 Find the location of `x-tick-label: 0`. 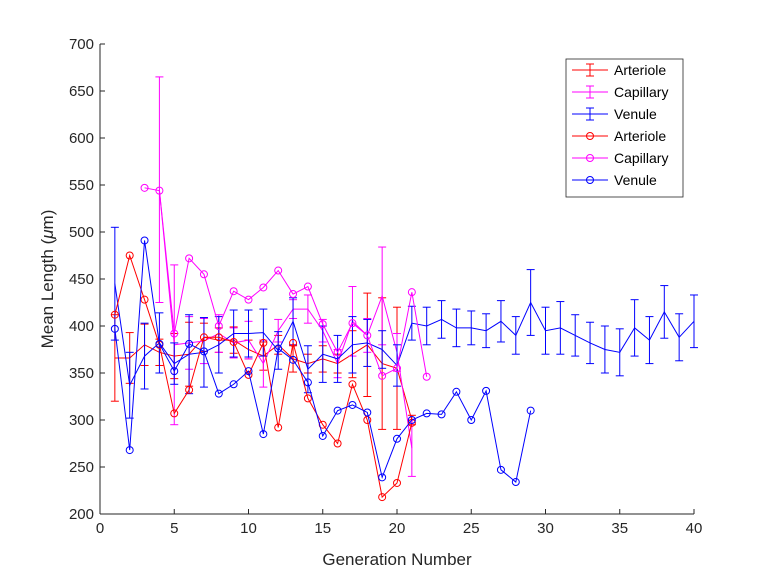

x-tick-label: 0 is located at coordinates (100, 528).